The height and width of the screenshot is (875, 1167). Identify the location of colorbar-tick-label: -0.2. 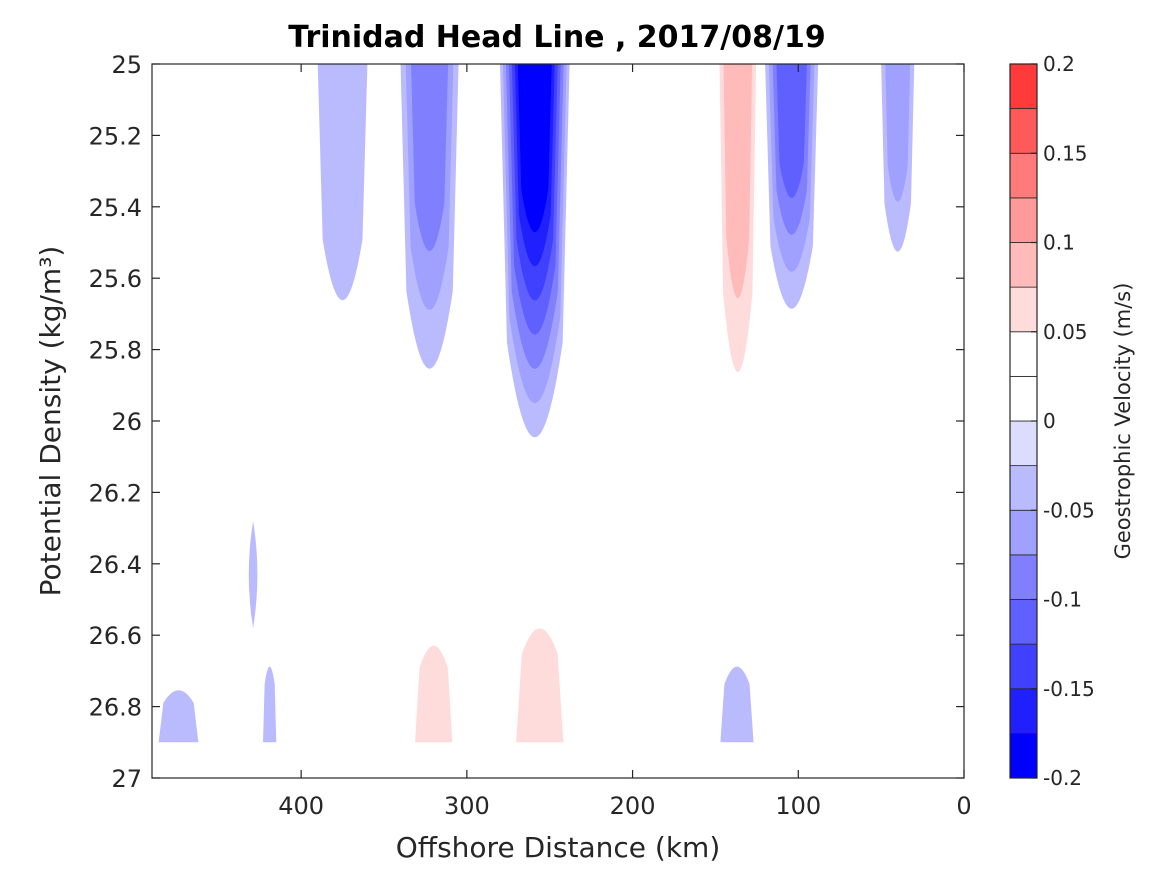
(1062, 778).